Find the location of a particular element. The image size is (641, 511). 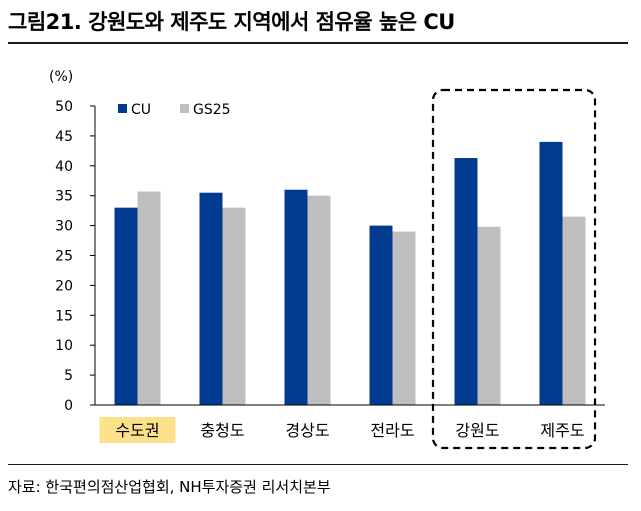

y-tick-label: 35 is located at coordinates (64, 197).